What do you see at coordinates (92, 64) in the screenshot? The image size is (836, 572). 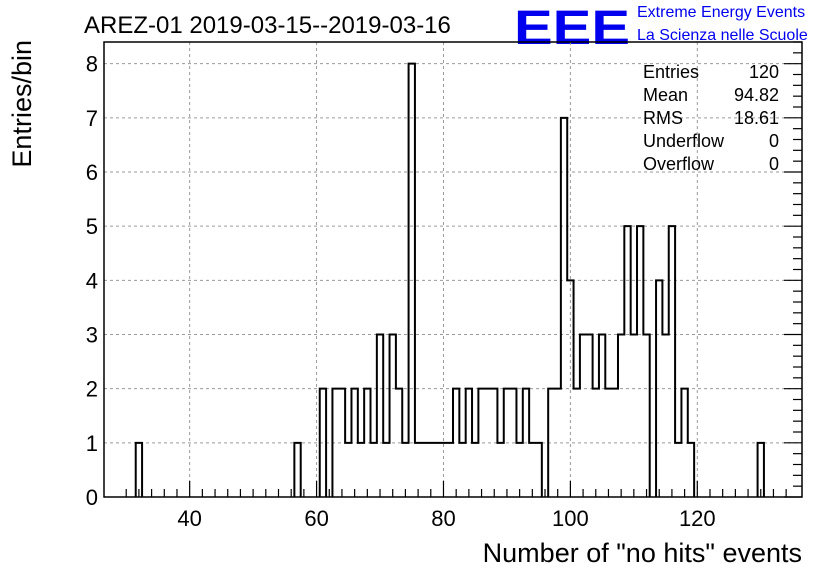 I see `y-tick-label: 8` at bounding box center [92, 64].